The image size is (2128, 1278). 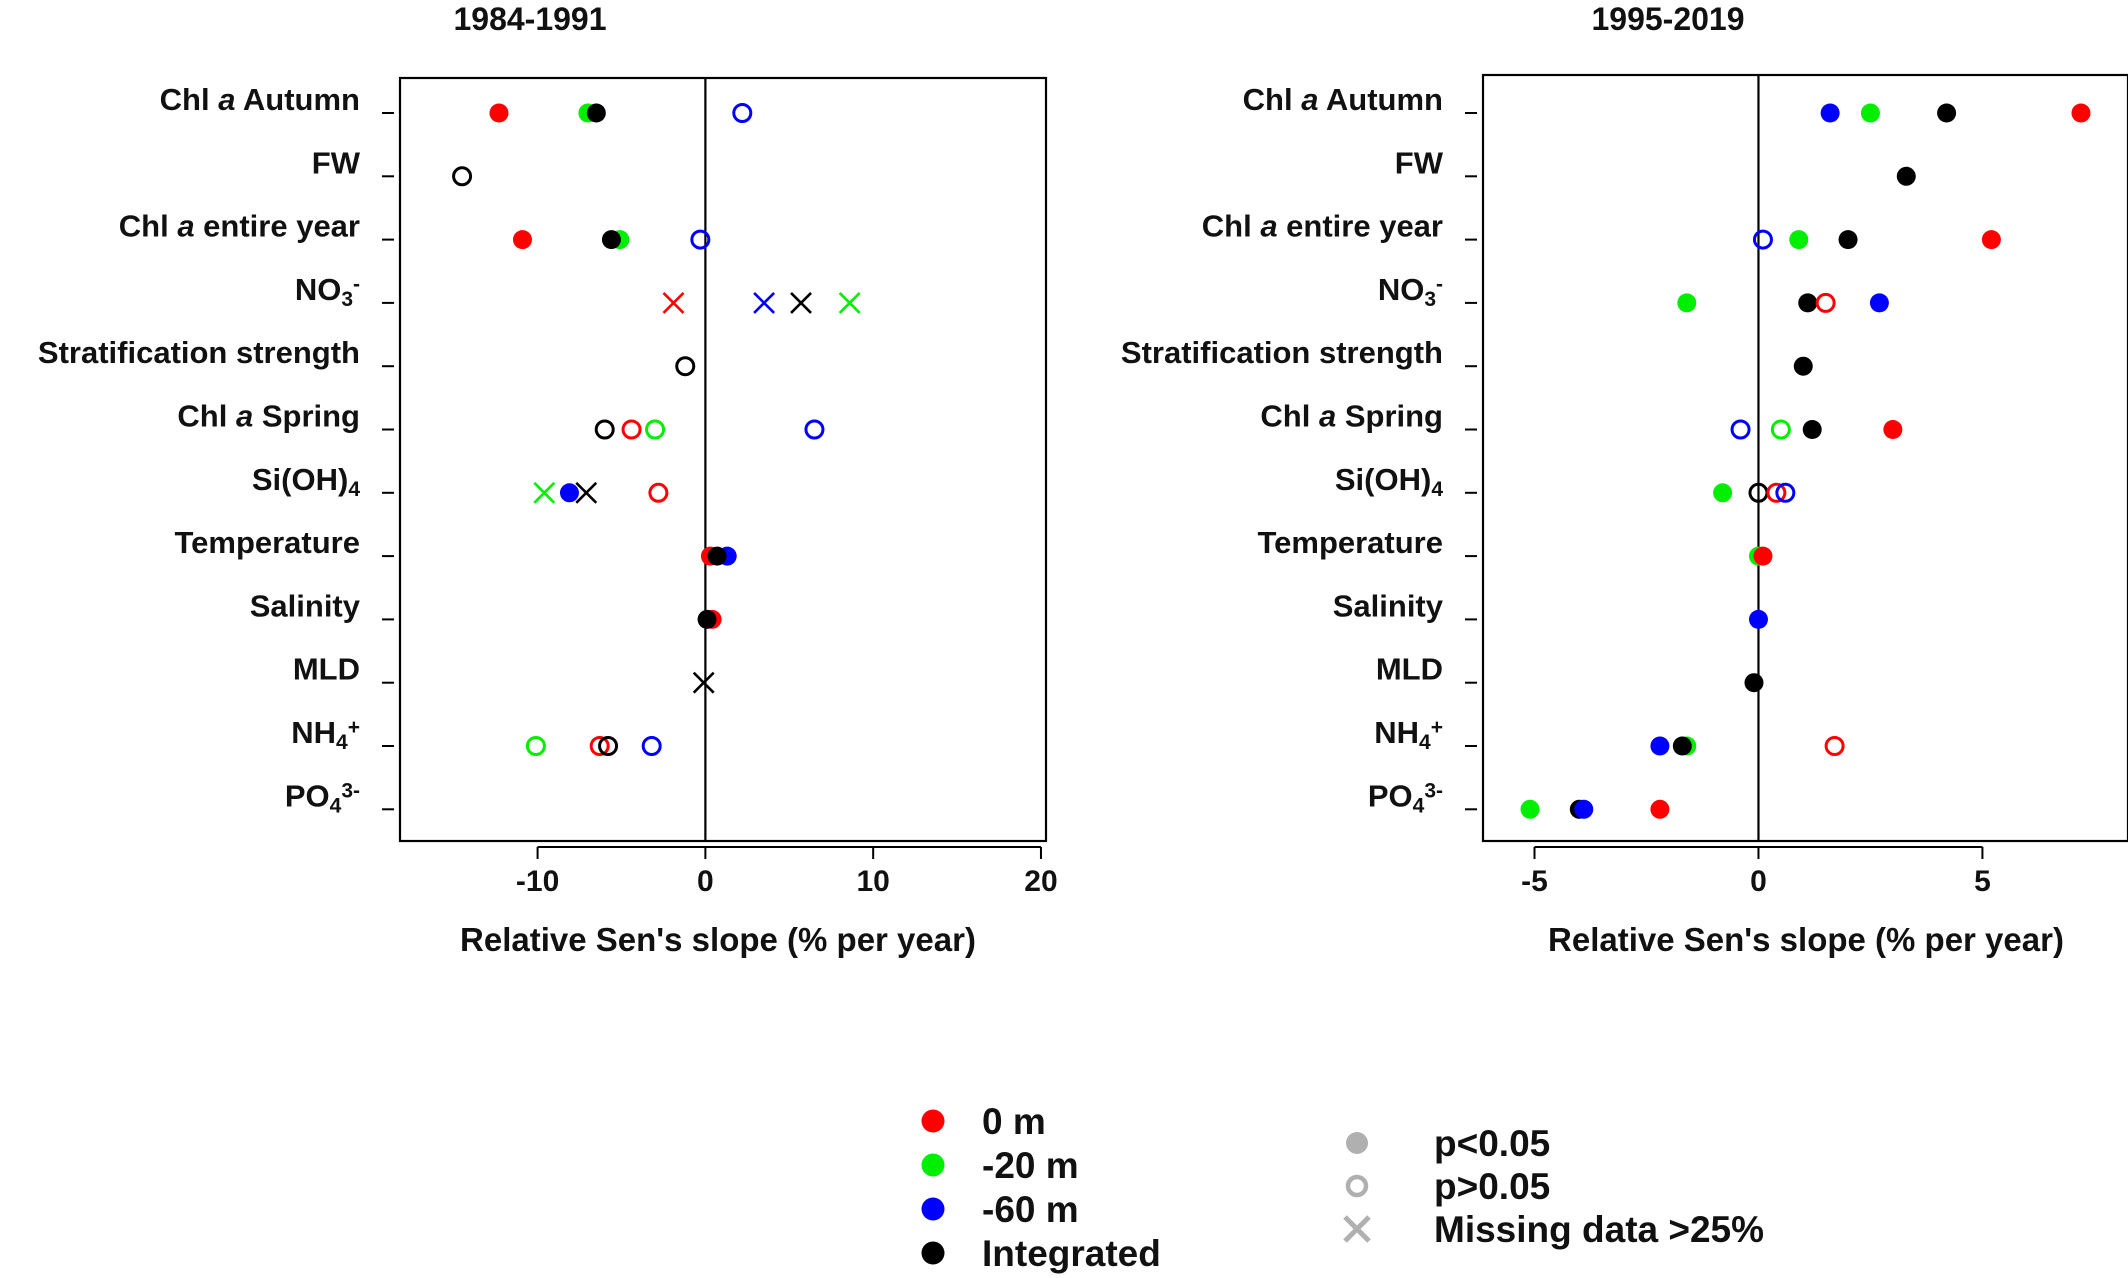 What do you see at coordinates (305, 605) in the screenshot?
I see `y-category-label: Salinity` at bounding box center [305, 605].